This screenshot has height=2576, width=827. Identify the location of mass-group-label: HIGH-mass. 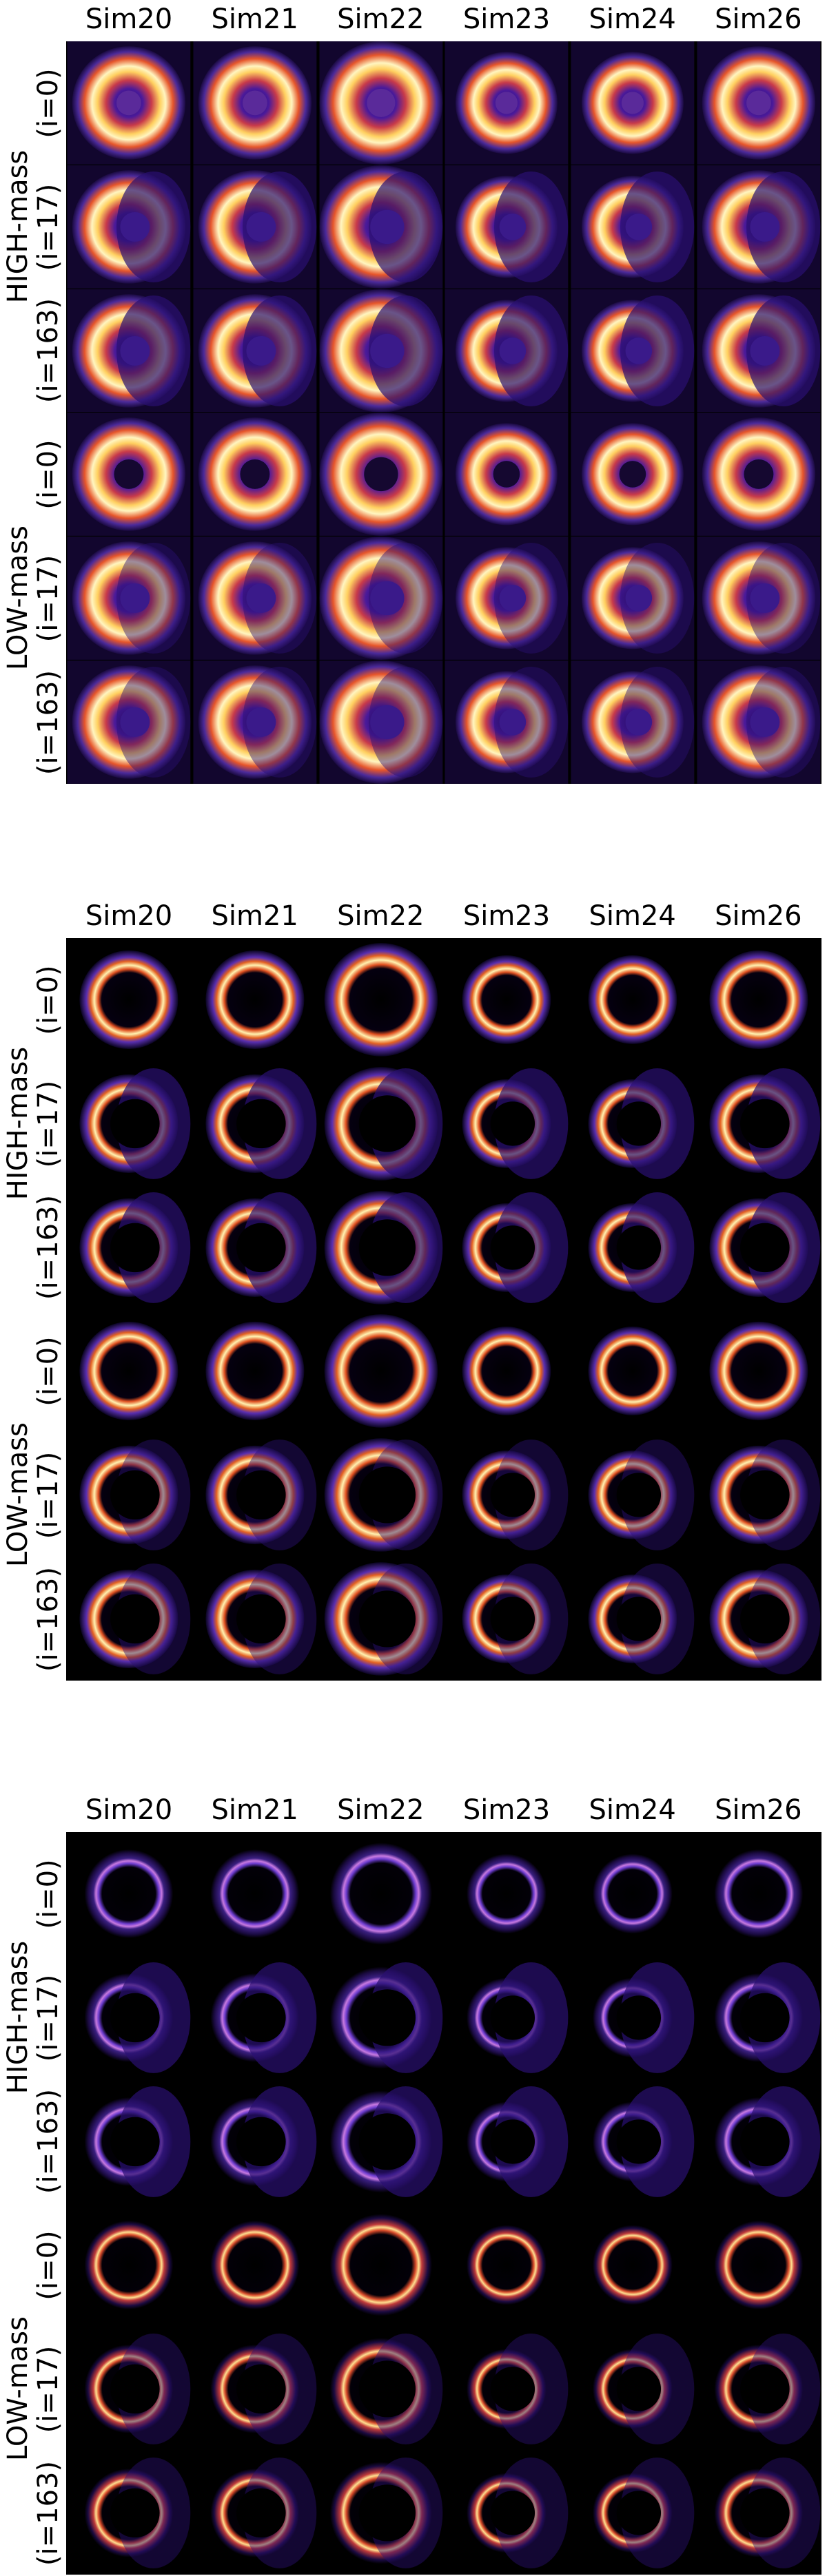
(18, 1123).